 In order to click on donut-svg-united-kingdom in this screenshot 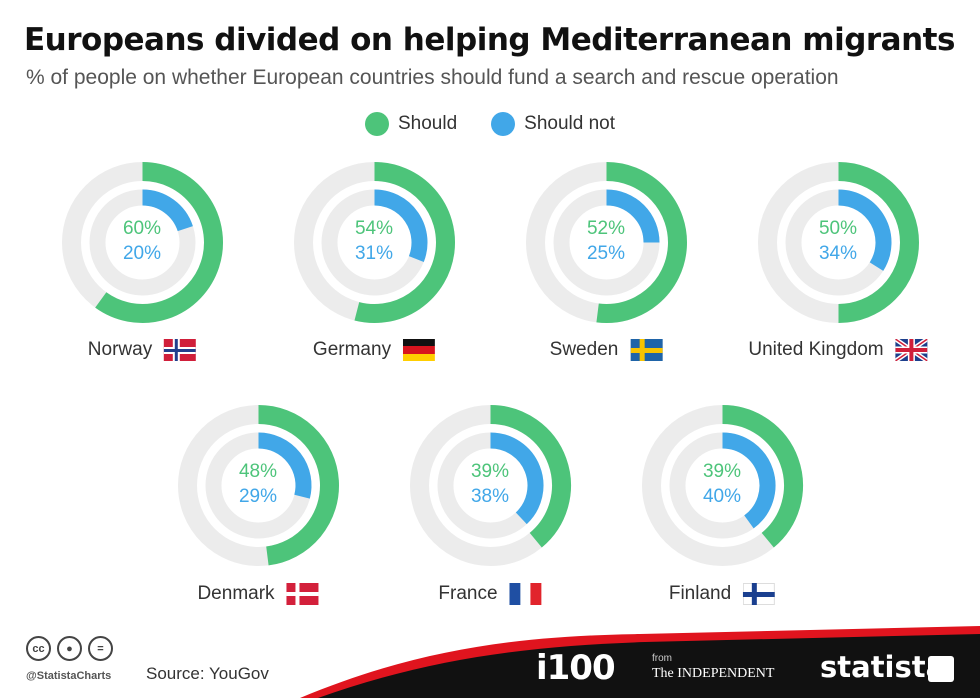, I will do `click(838, 242)`.